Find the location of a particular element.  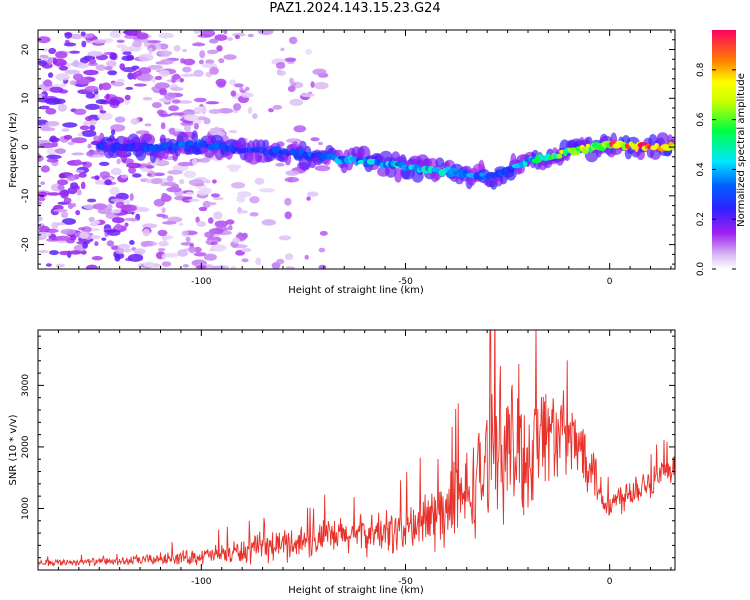

y-tick-label: 0 is located at coordinates (26, 147).